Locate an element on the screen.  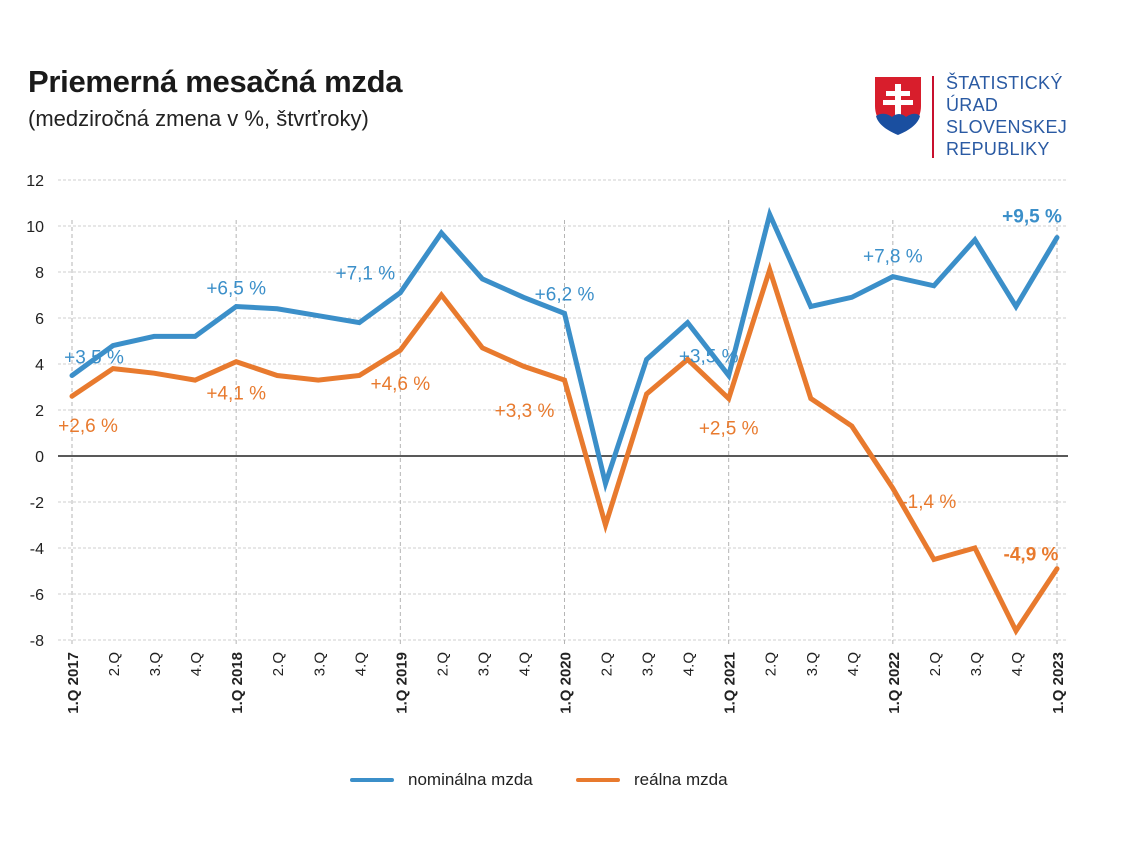
y-tick-label: 2 is located at coordinates (39, 411).